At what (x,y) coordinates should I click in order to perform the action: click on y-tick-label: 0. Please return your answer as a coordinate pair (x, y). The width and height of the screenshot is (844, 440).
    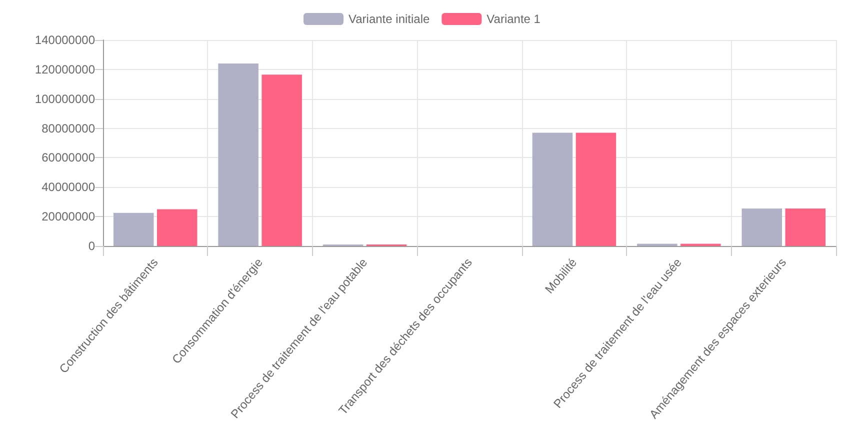
    Looking at the image, I should click on (92, 246).